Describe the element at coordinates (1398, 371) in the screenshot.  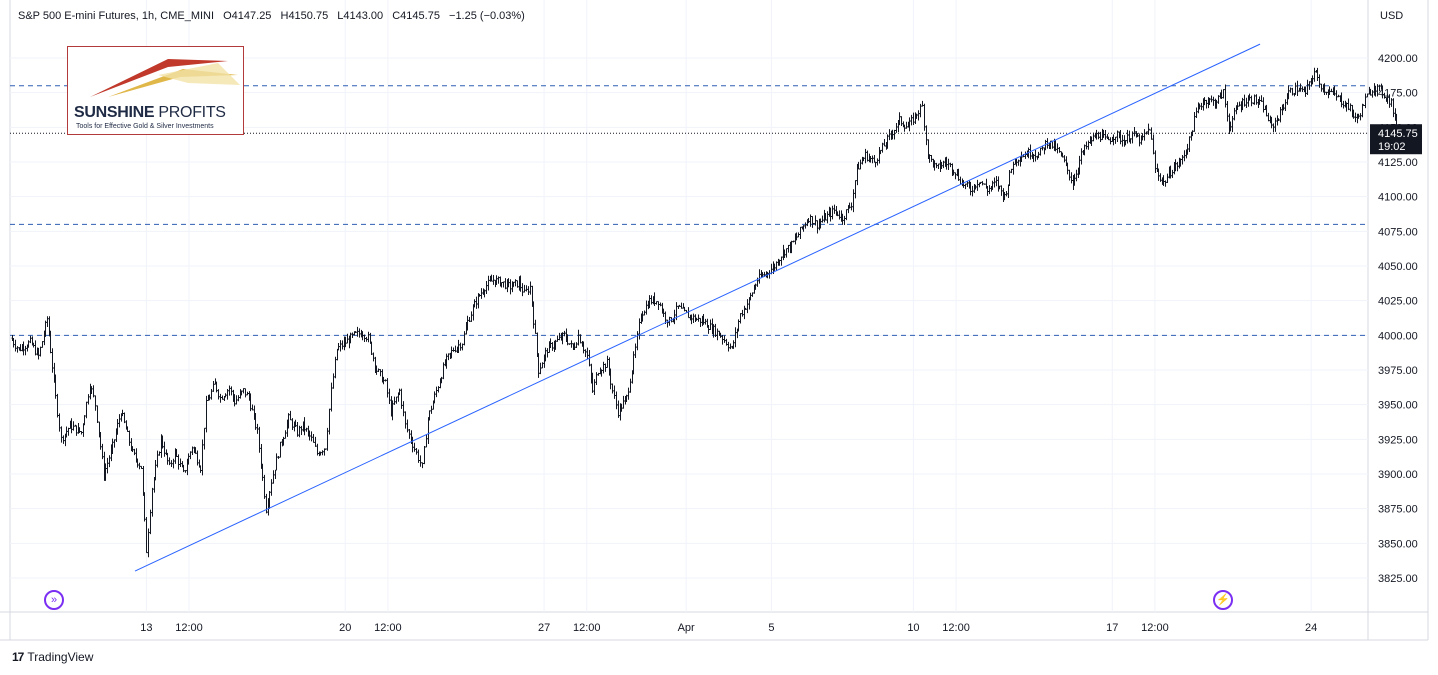
I see `y-tick-label: 3975.00` at that location.